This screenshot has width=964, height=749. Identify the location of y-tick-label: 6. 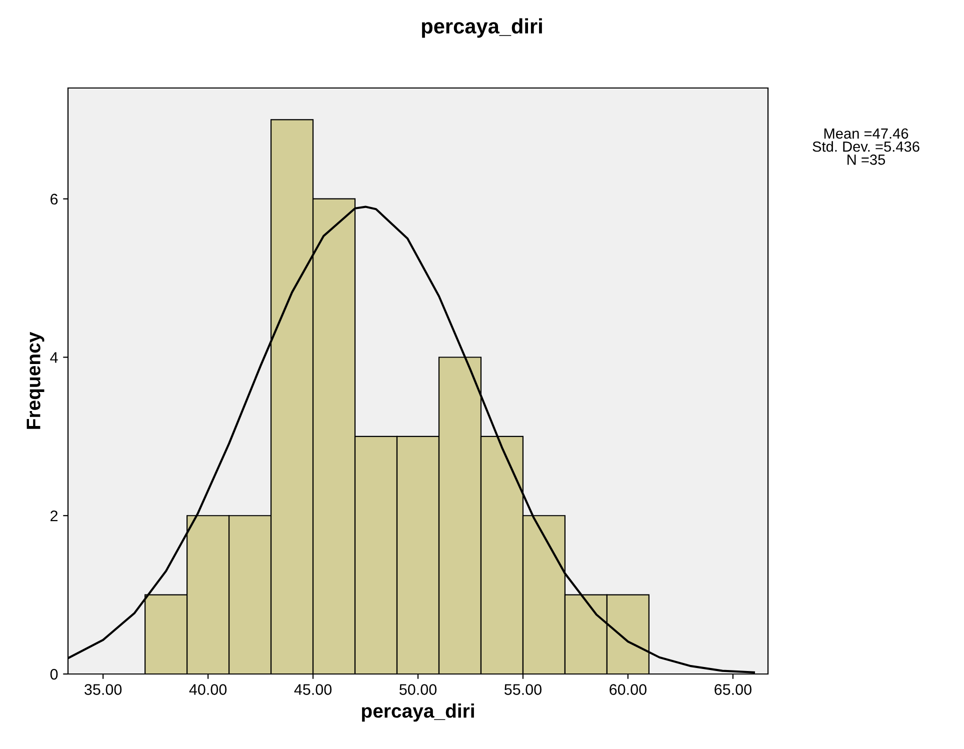
(54, 199).